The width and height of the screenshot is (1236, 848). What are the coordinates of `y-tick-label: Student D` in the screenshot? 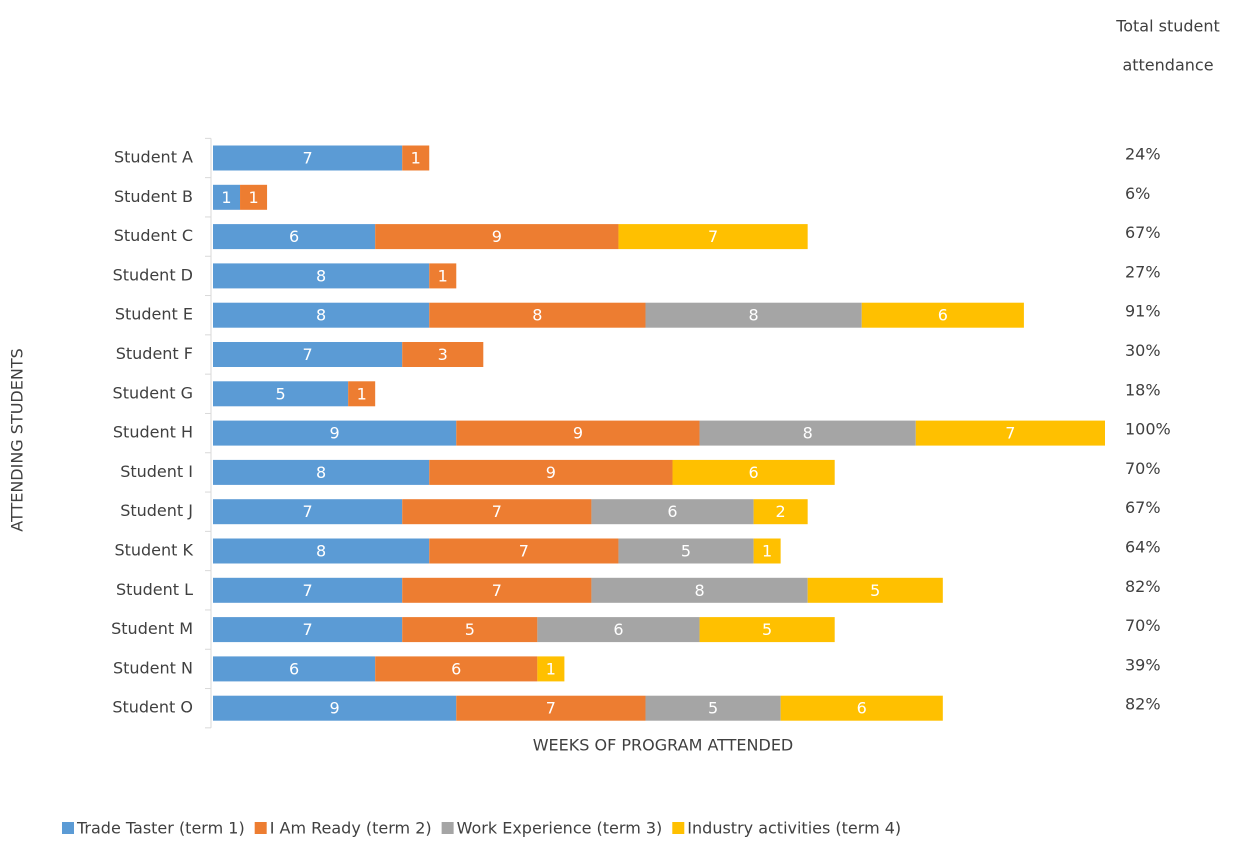 It's located at (153, 274).